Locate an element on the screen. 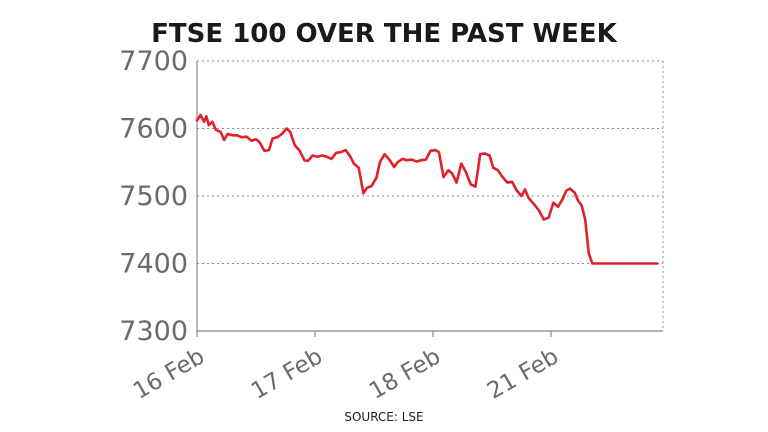  y-tick-label: 7600 is located at coordinates (153, 129).